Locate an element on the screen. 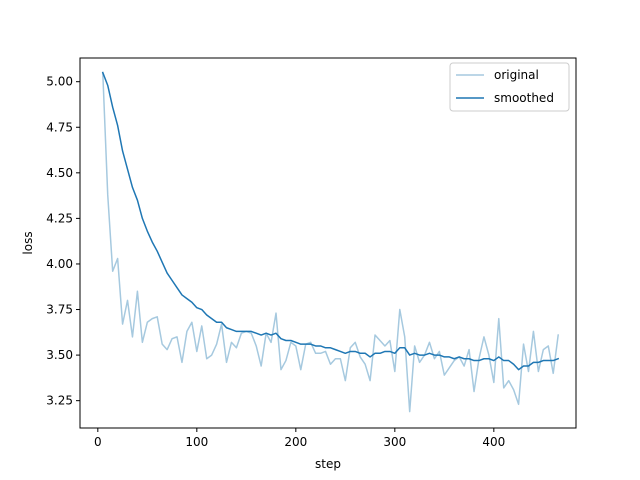  x-tick-label: 100 is located at coordinates (196, 442).